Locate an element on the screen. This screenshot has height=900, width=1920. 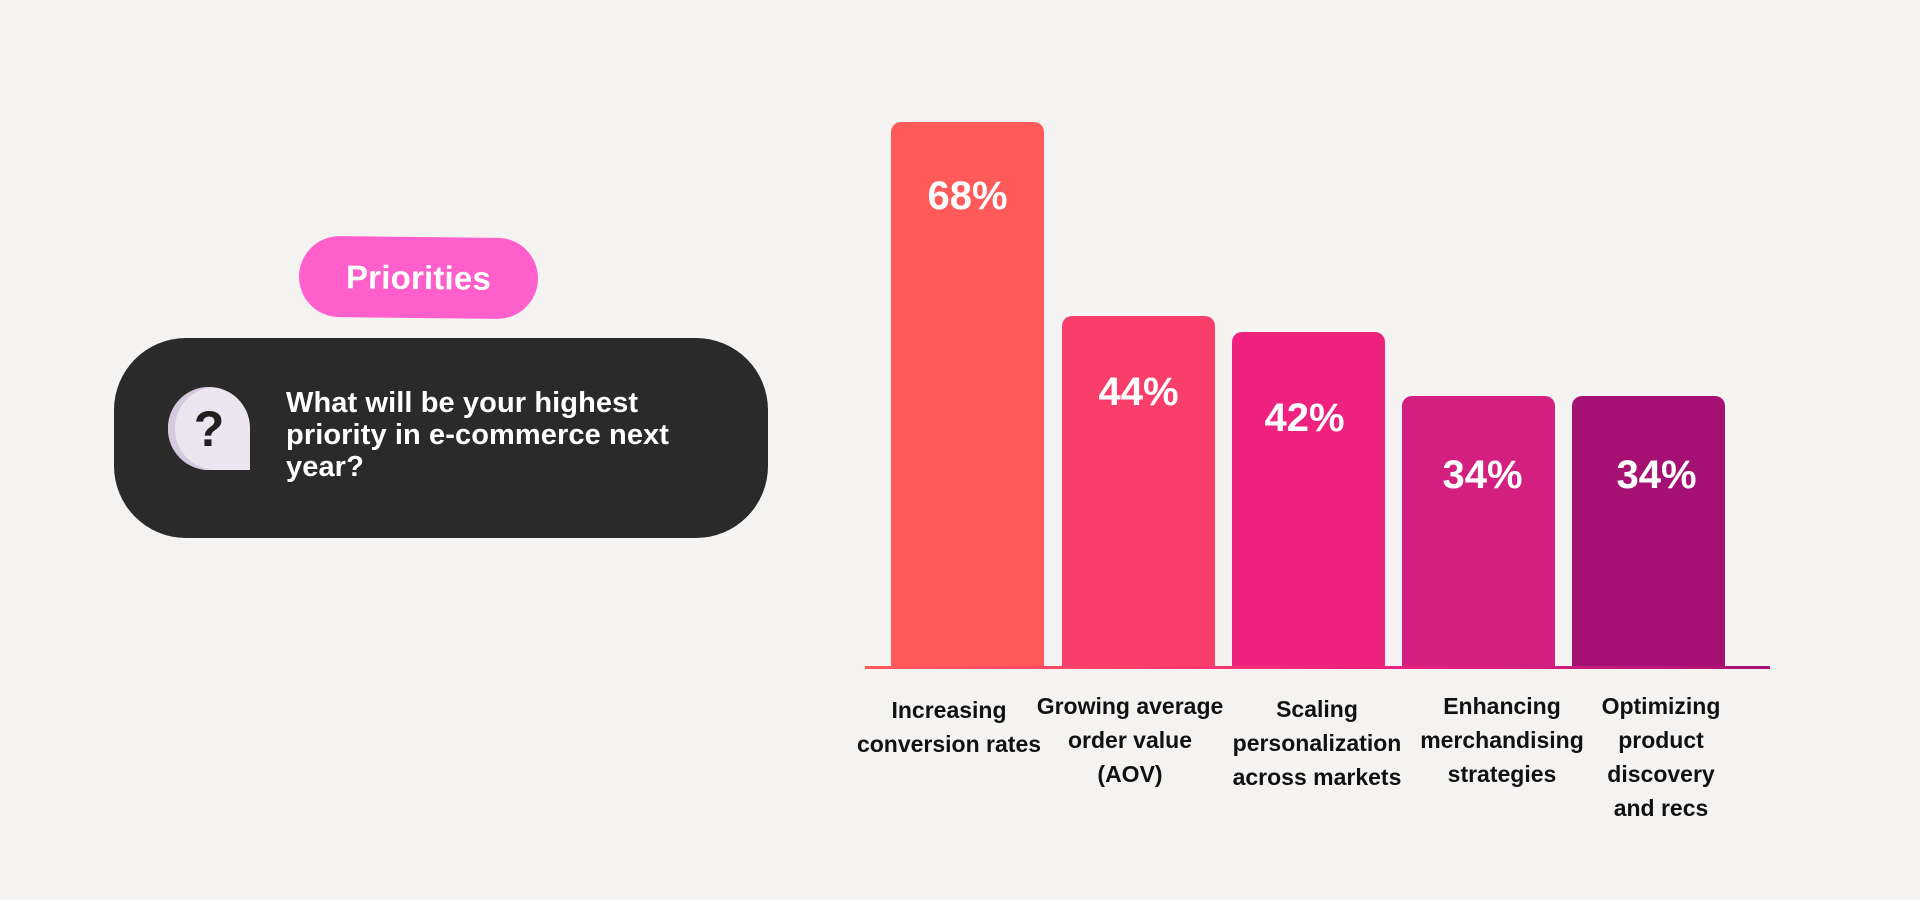
bar-2: 44% is located at coordinates (1138, 491).